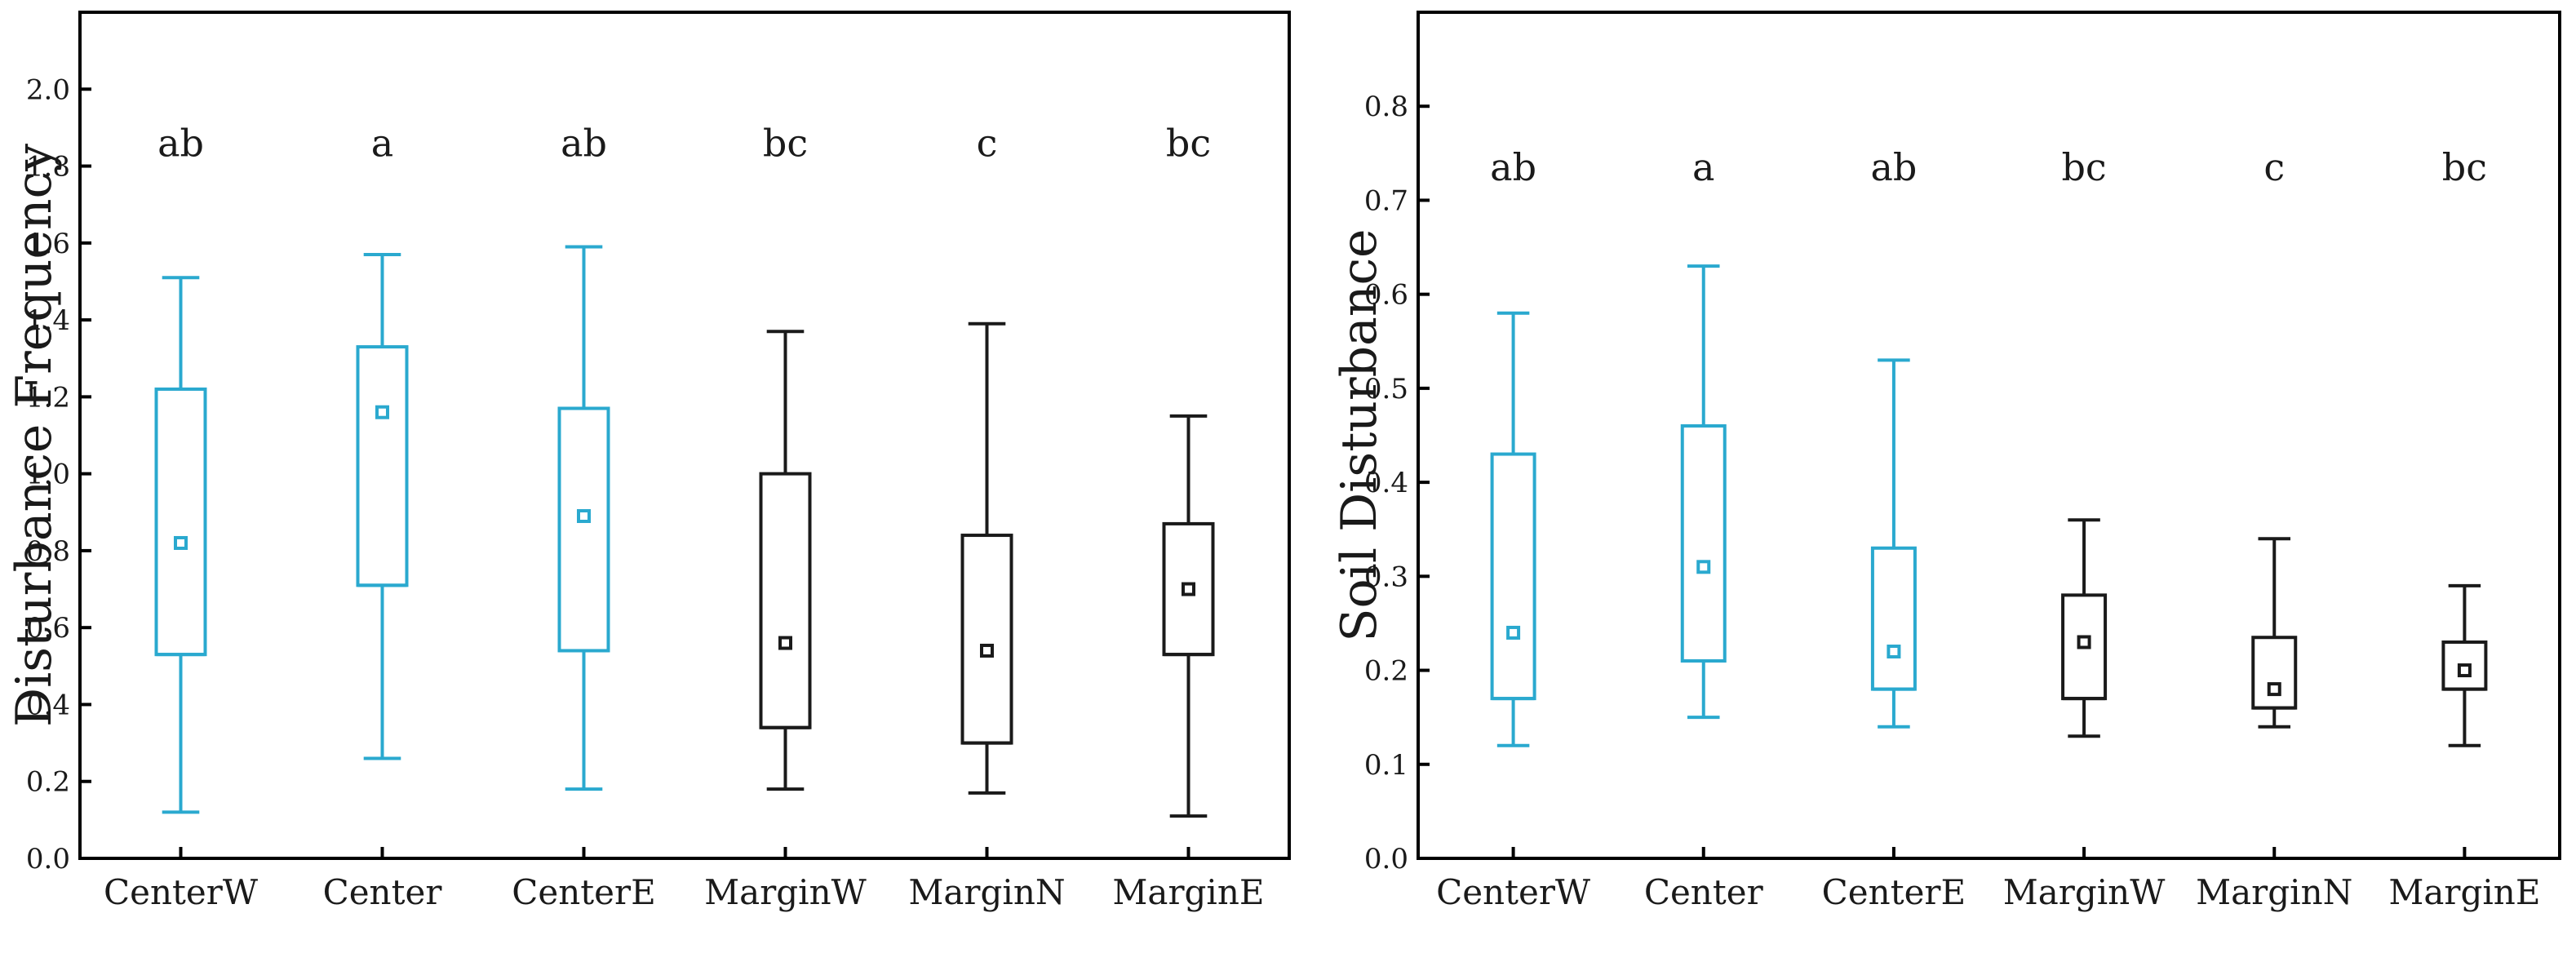 The width and height of the screenshot is (2576, 953). Describe the element at coordinates (1359, 434) in the screenshot. I see `y-axis-title: Soil Disturbance` at that location.